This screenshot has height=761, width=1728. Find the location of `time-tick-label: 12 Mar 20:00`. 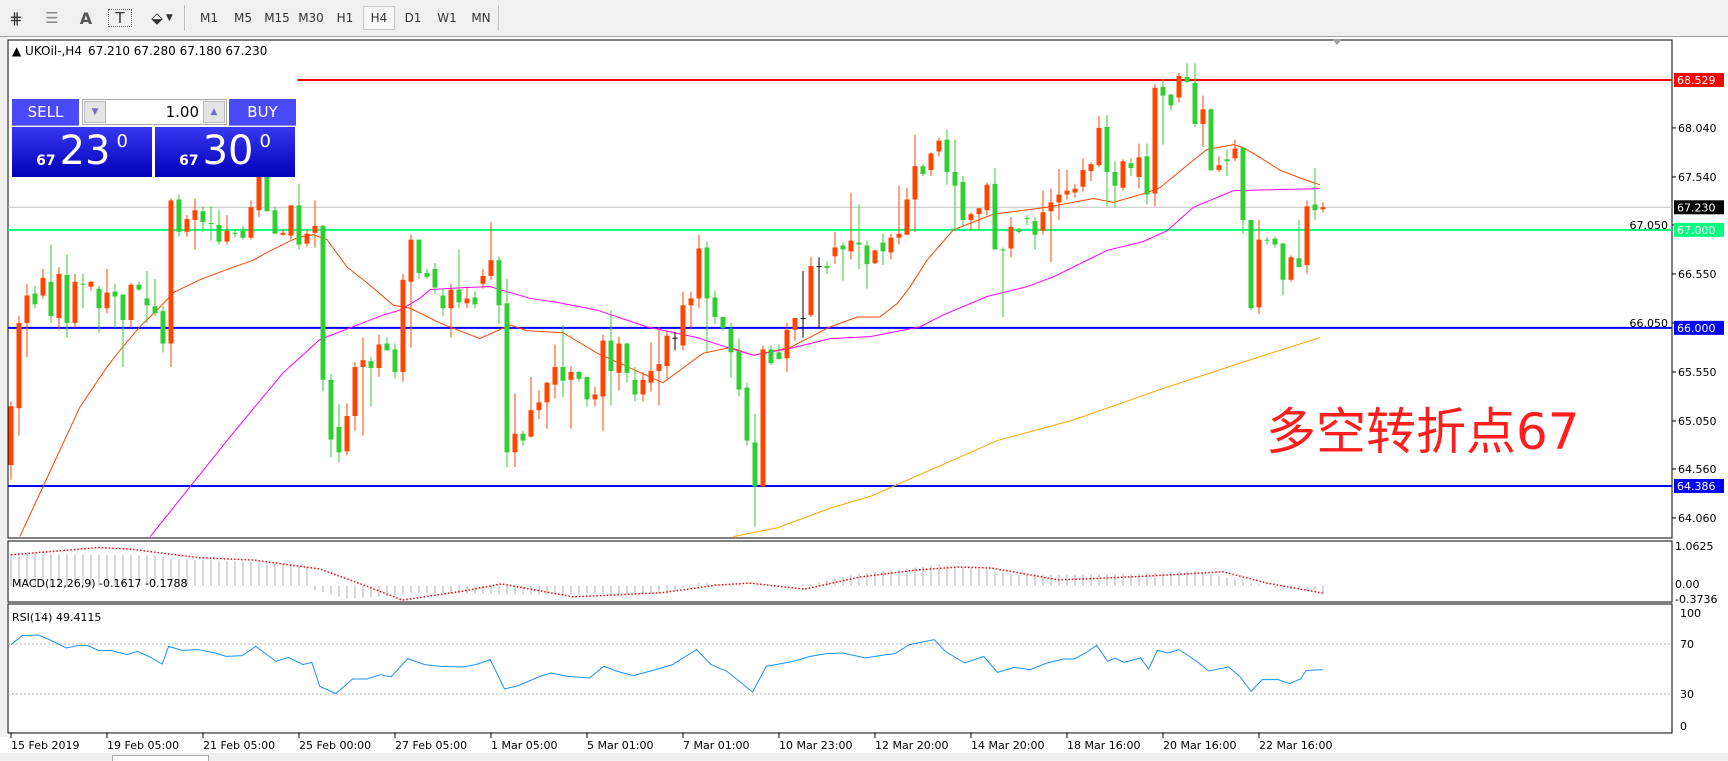

time-tick-label: 12 Mar 20:00 is located at coordinates (911, 745).